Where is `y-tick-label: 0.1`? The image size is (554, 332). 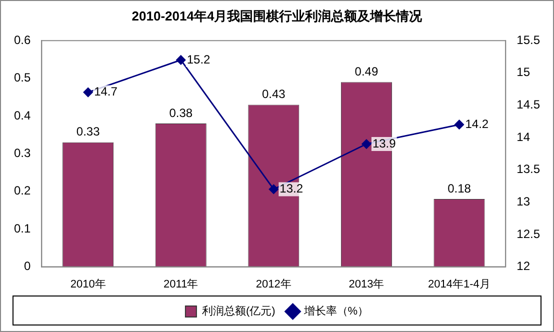 y-tick-label: 0.1 is located at coordinates (22, 228).